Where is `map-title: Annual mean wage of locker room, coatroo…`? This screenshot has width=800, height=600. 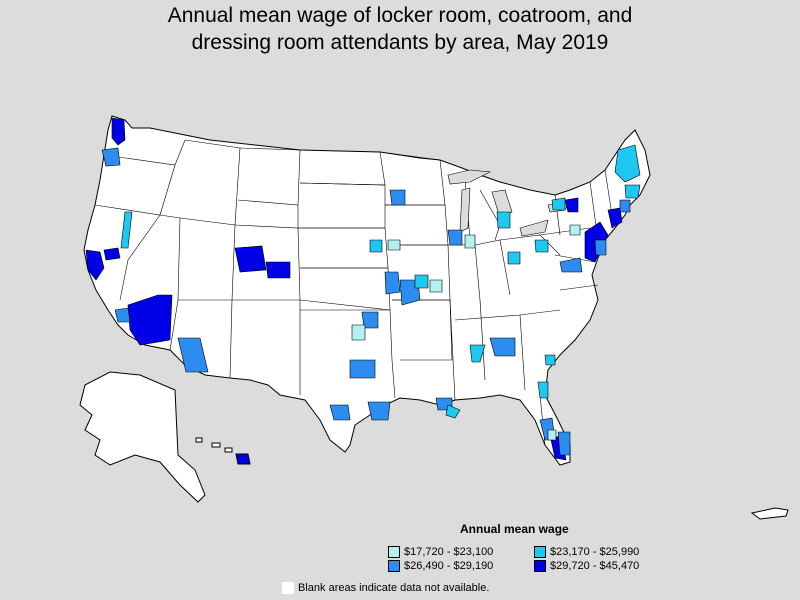
map-title: Annual mean wage of locker room, coatroo… is located at coordinates (400, 29).